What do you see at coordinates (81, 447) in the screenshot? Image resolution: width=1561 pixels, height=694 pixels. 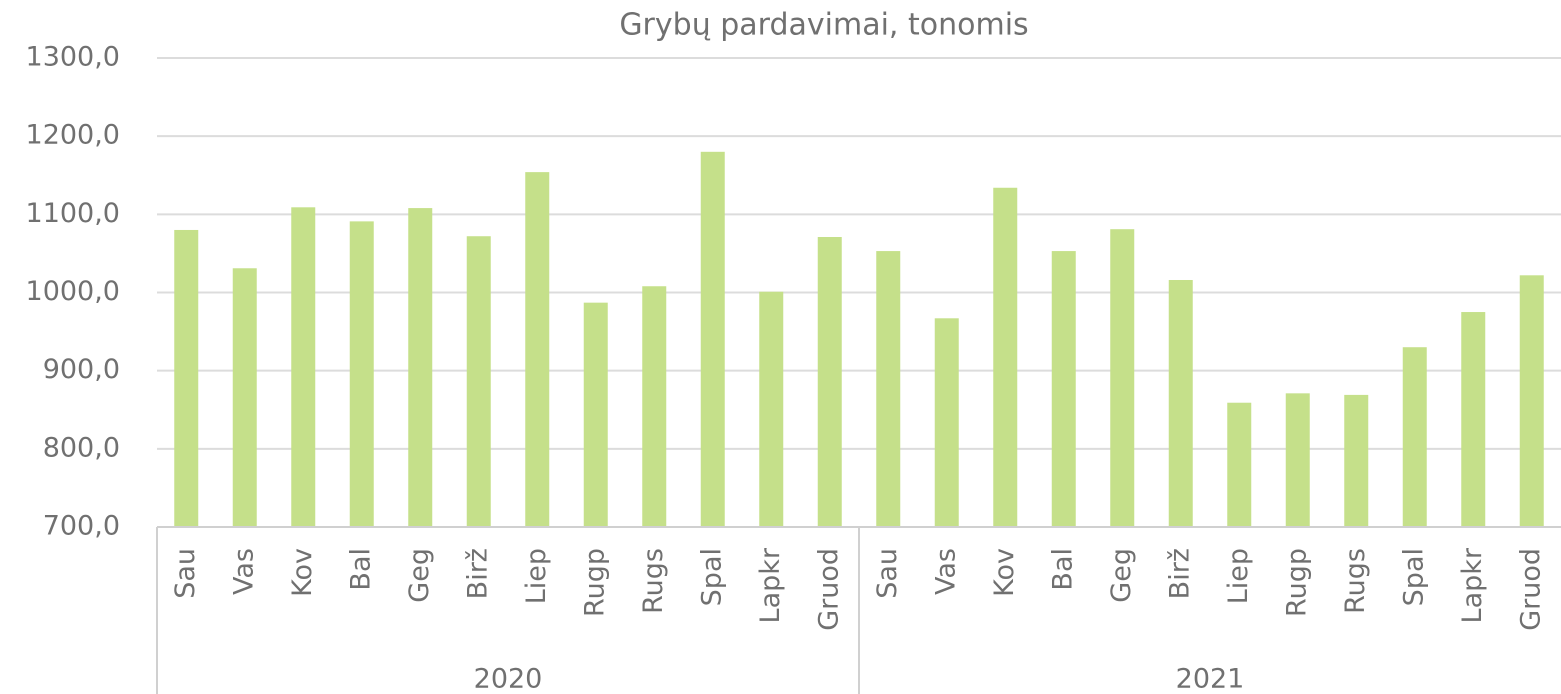 I see `y-tick-label: 800,0` at bounding box center [81, 447].